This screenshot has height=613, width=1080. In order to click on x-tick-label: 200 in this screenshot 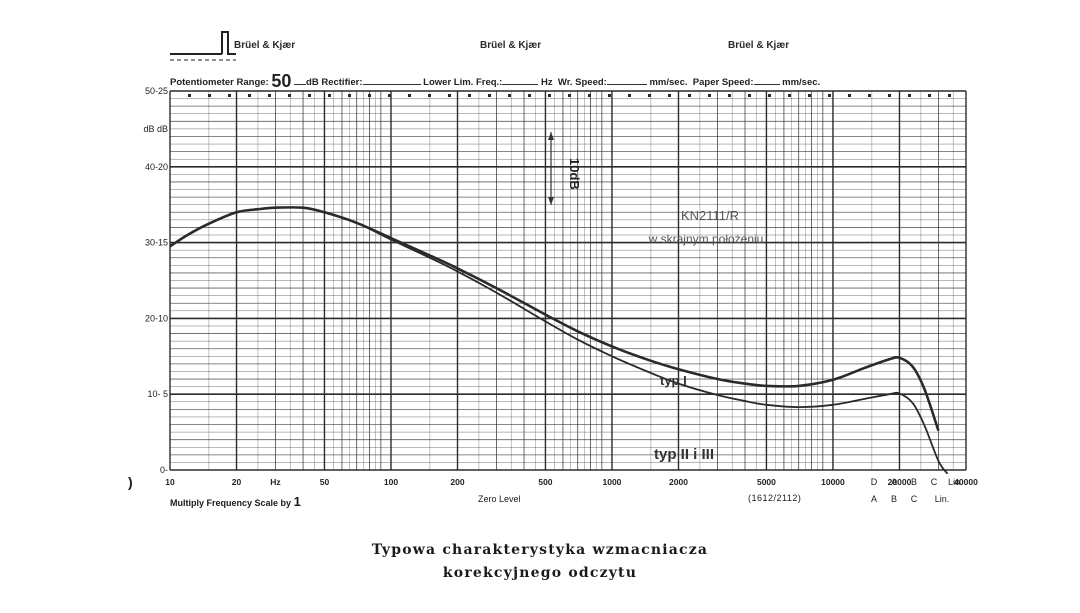, I will do `click(457, 482)`.